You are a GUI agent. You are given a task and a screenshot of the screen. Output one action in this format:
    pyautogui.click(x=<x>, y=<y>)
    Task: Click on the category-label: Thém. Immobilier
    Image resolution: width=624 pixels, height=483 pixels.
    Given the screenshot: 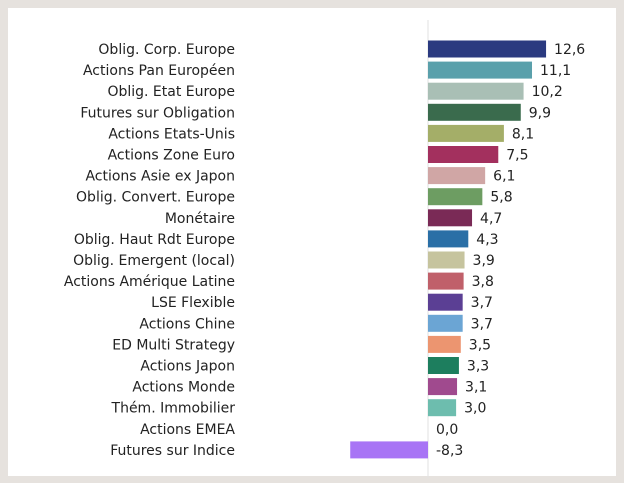 What is the action you would take?
    pyautogui.click(x=173, y=409)
    